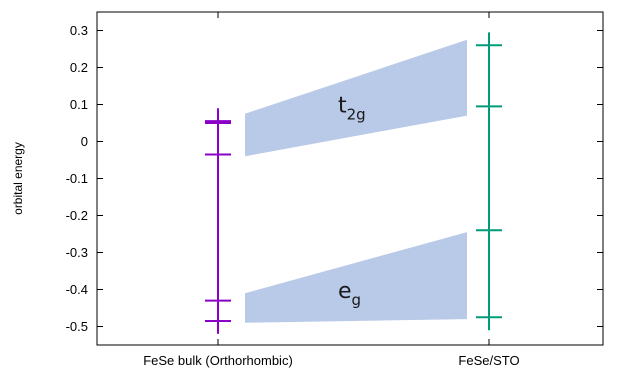  What do you see at coordinates (342, 105) in the screenshot?
I see `band-label-main: t` at bounding box center [342, 105].